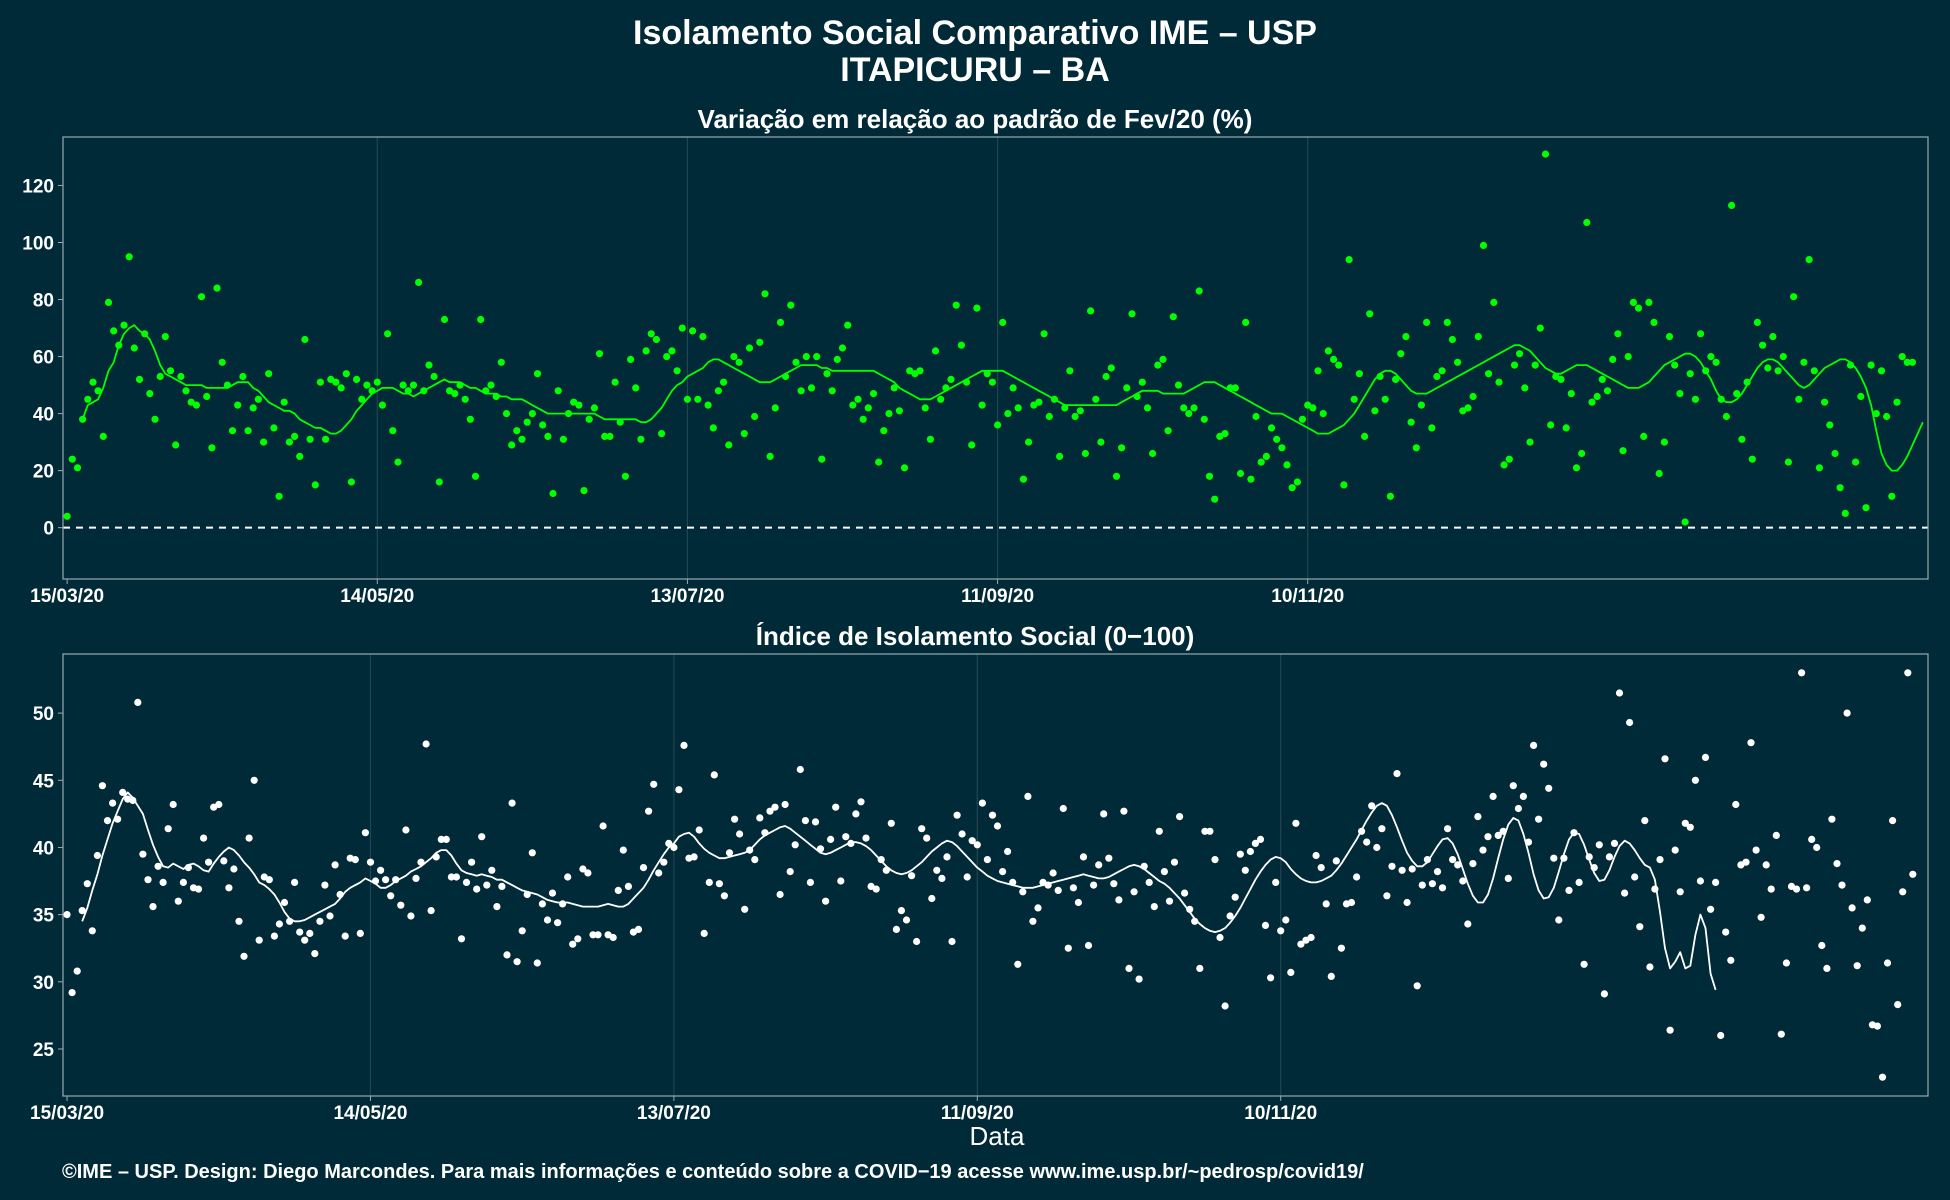  I want to click on panel2-y-tick-label: 35, so click(44, 916).